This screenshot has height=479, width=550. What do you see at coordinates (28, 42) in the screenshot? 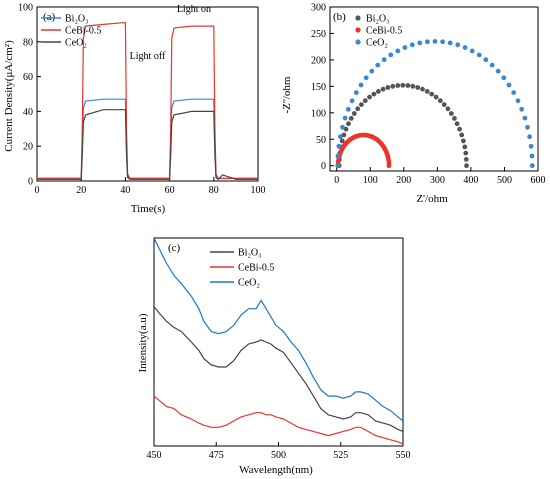
I see `y-tick-label: 80` at bounding box center [28, 42].